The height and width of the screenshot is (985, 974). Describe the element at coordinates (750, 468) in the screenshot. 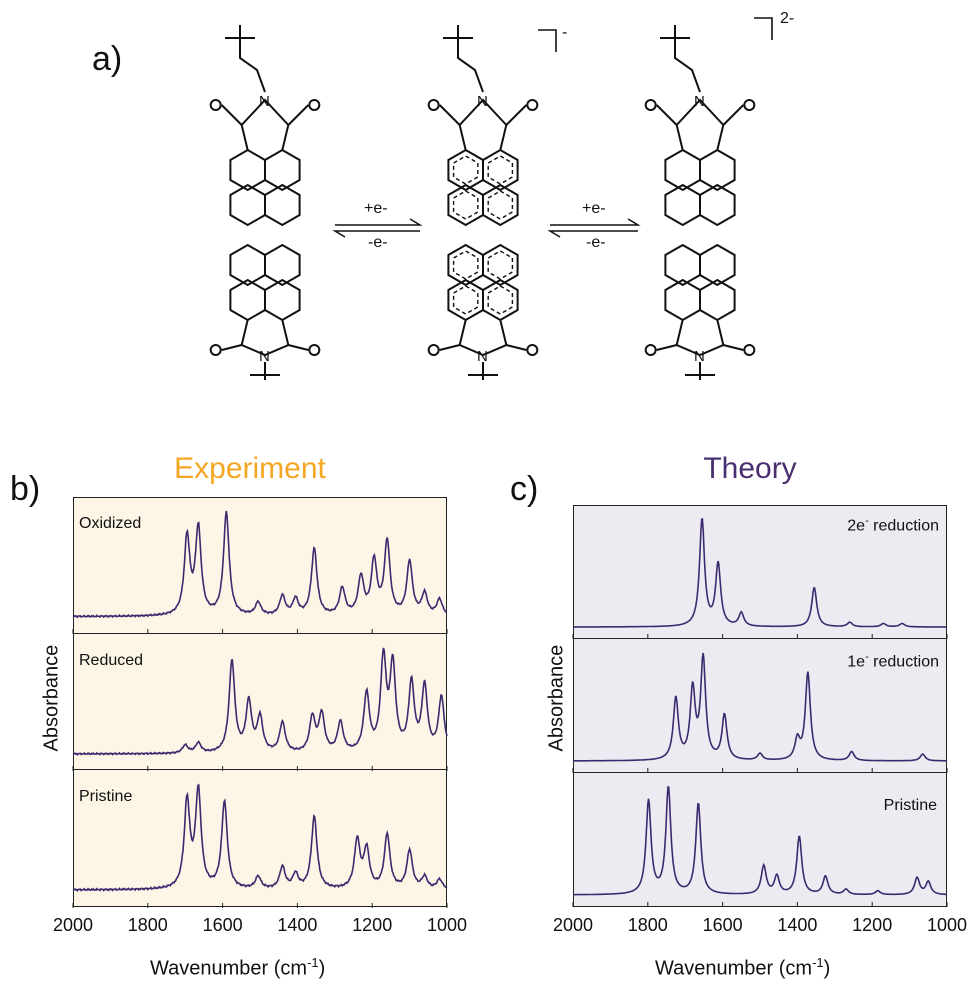

I see `theory-title: Theory` at that location.